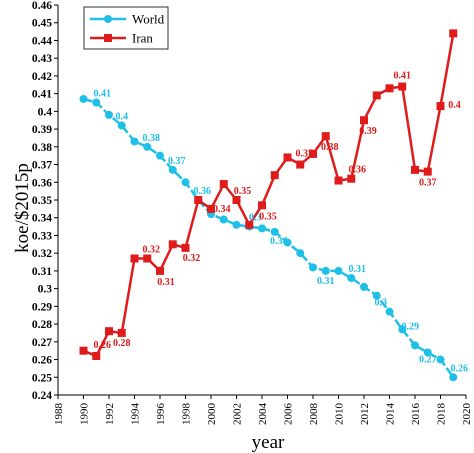  I want to click on world-data-label: 0.36, so click(203, 191).